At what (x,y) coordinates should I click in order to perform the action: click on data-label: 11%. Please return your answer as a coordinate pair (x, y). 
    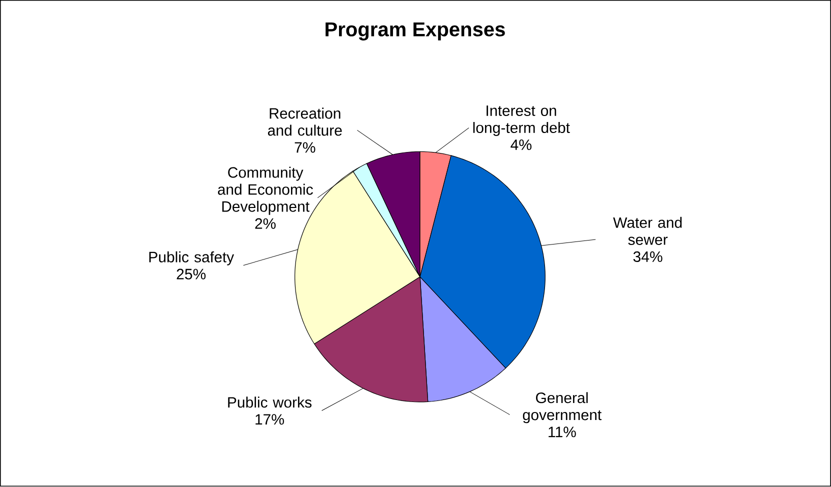
    Looking at the image, I should click on (562, 432).